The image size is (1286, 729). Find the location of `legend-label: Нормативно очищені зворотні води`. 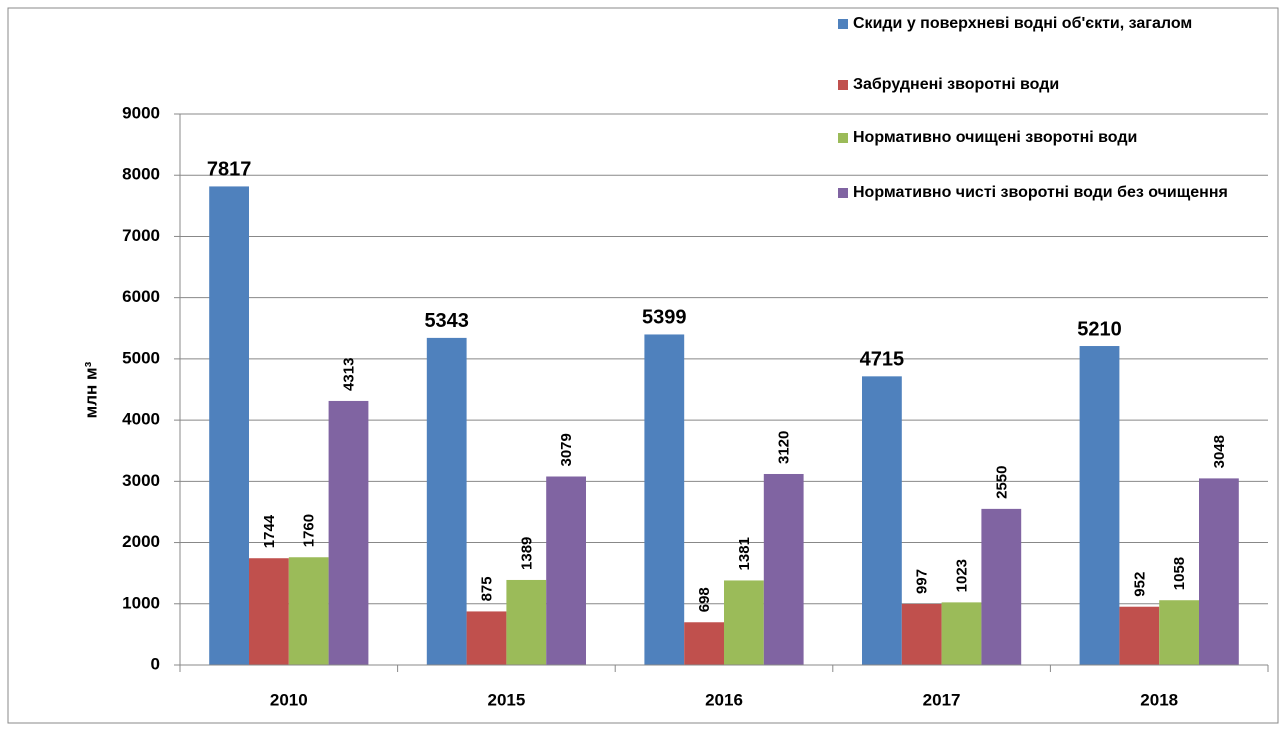

legend-label: Нормативно очищені зворотні води is located at coordinates (995, 137).